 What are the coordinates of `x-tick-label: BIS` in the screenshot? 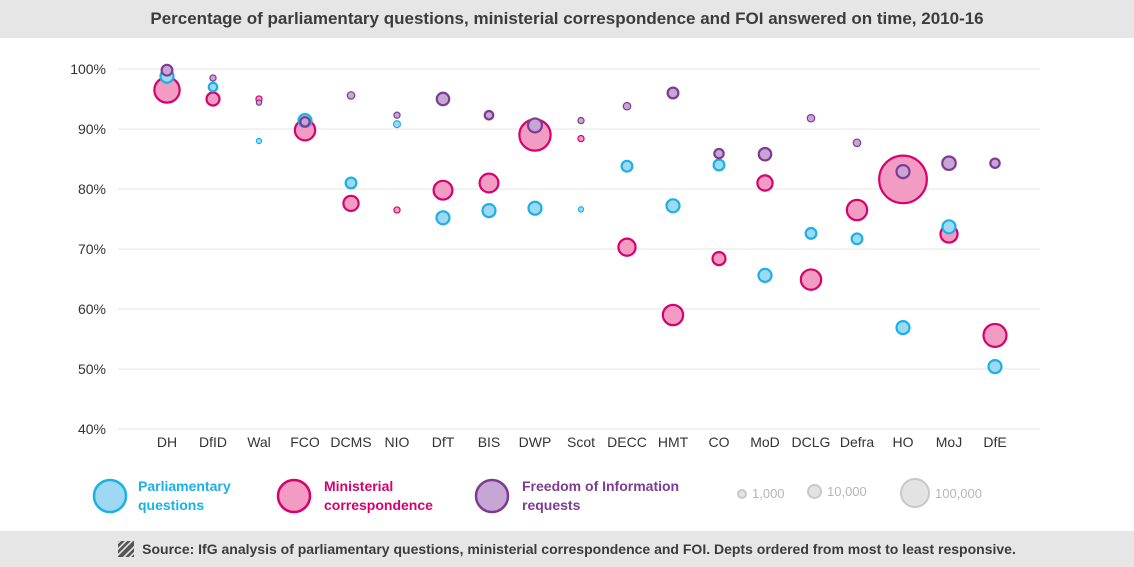 It's located at (489, 442).